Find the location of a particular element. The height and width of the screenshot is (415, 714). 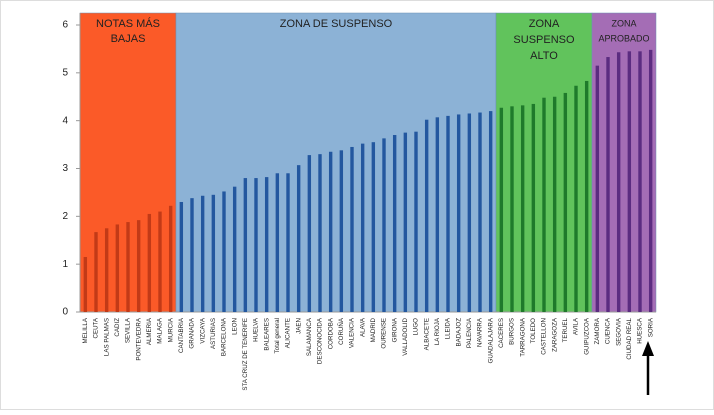

y-tick-label: 1 is located at coordinates (65, 264).